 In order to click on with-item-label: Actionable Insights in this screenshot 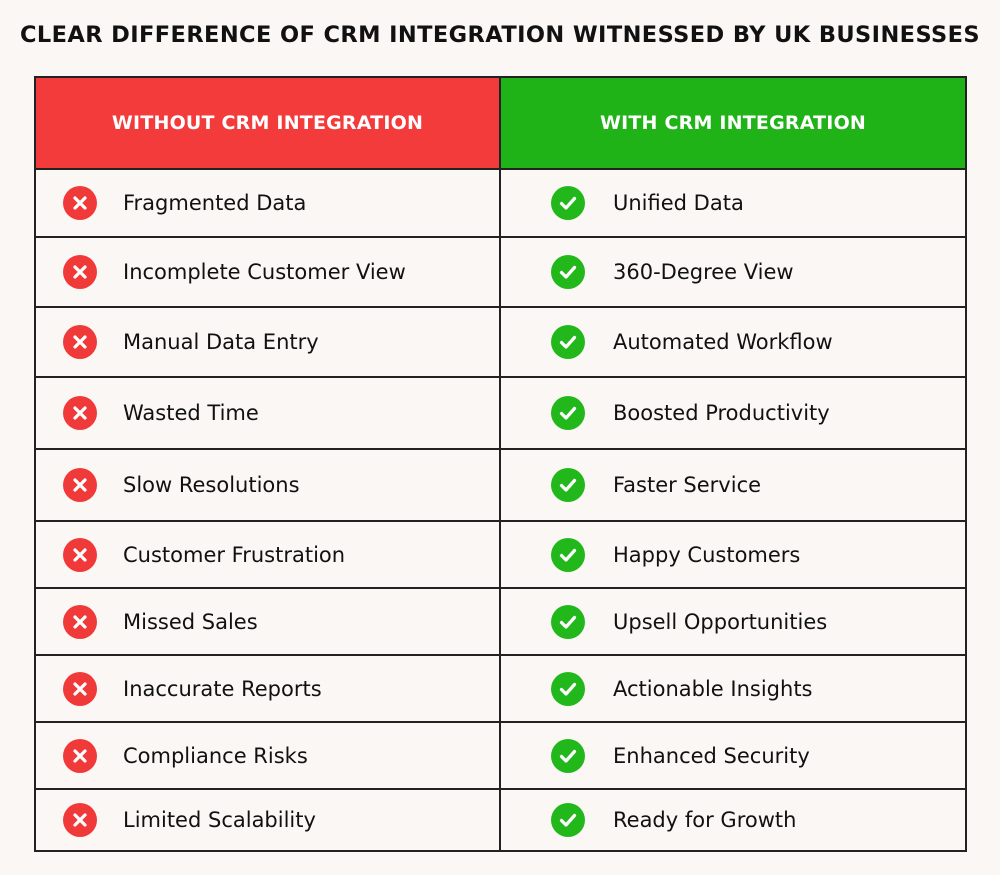, I will do `click(713, 688)`.